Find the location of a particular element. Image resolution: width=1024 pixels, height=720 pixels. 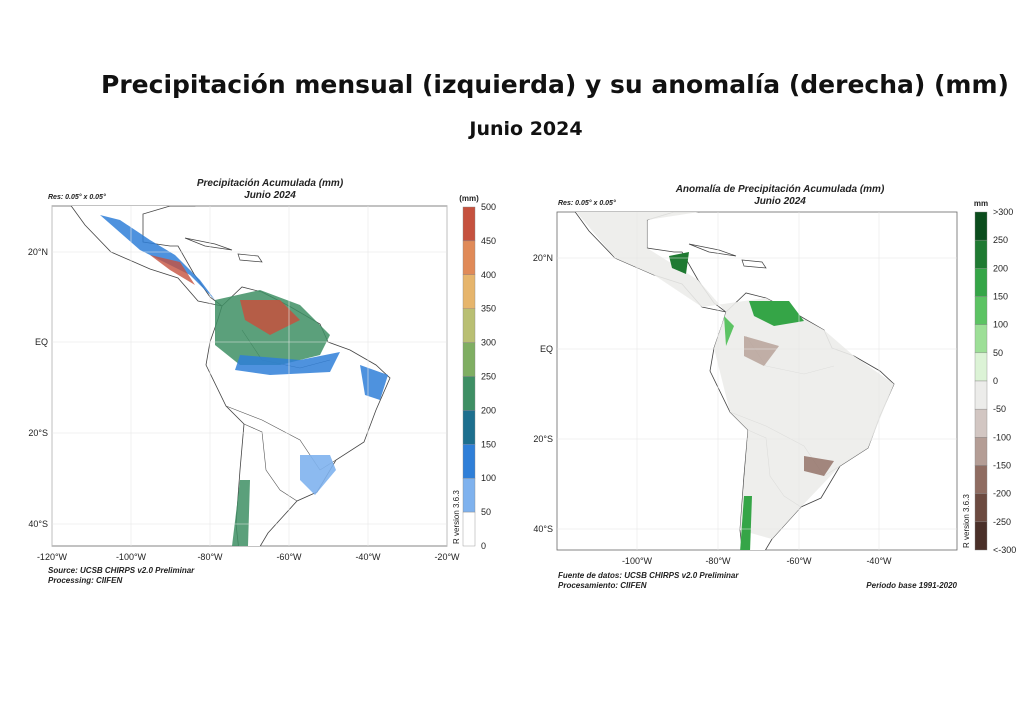

colorbar-label: 300 is located at coordinates (488, 343).